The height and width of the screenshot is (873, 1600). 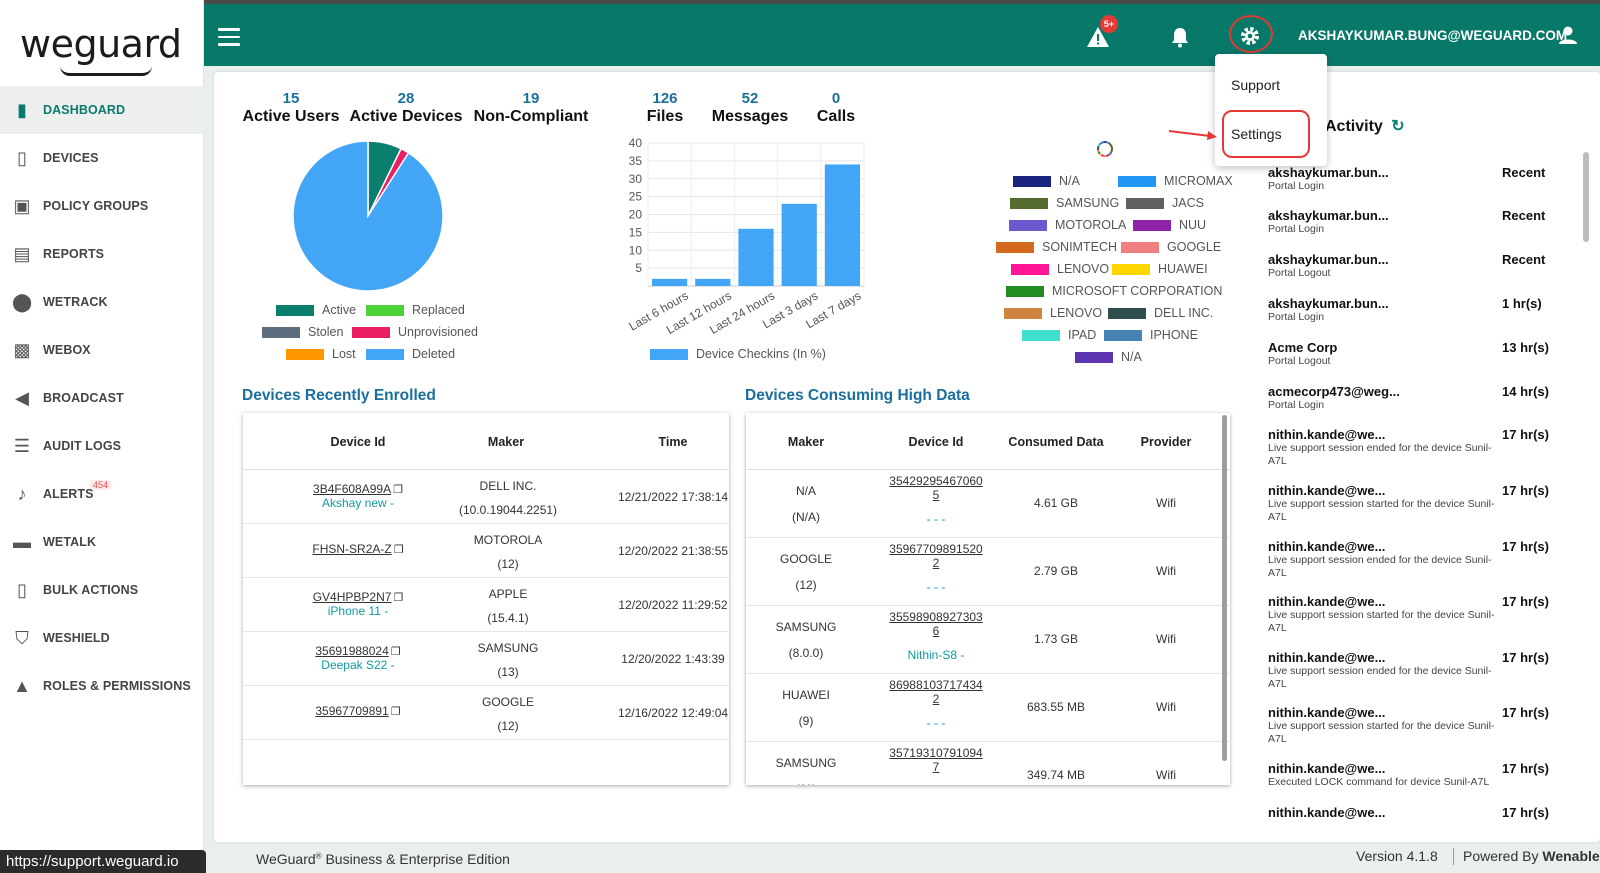 What do you see at coordinates (1256, 85) in the screenshot?
I see `support-menu-item: Support` at bounding box center [1256, 85].